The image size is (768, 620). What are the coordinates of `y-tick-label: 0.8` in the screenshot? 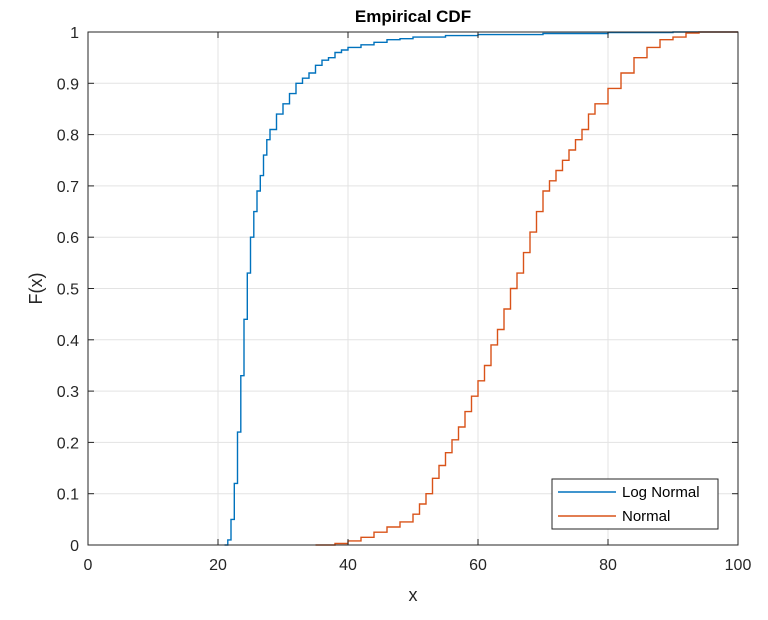 It's located at (68, 136).